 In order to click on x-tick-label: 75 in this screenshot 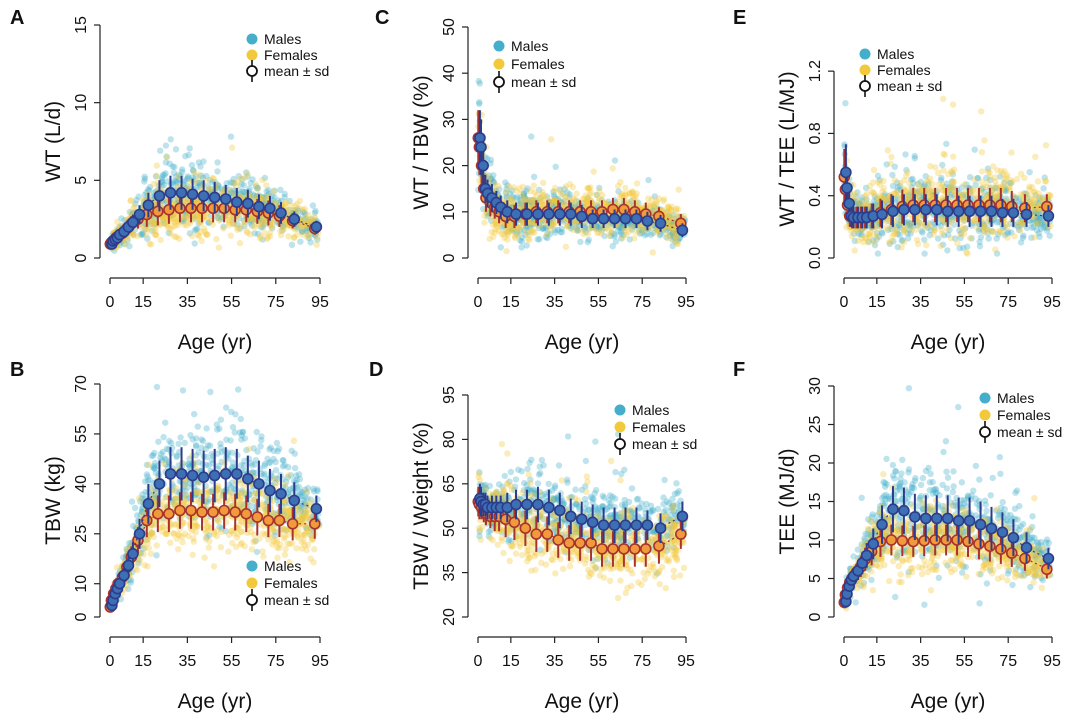, I will do `click(642, 302)`.